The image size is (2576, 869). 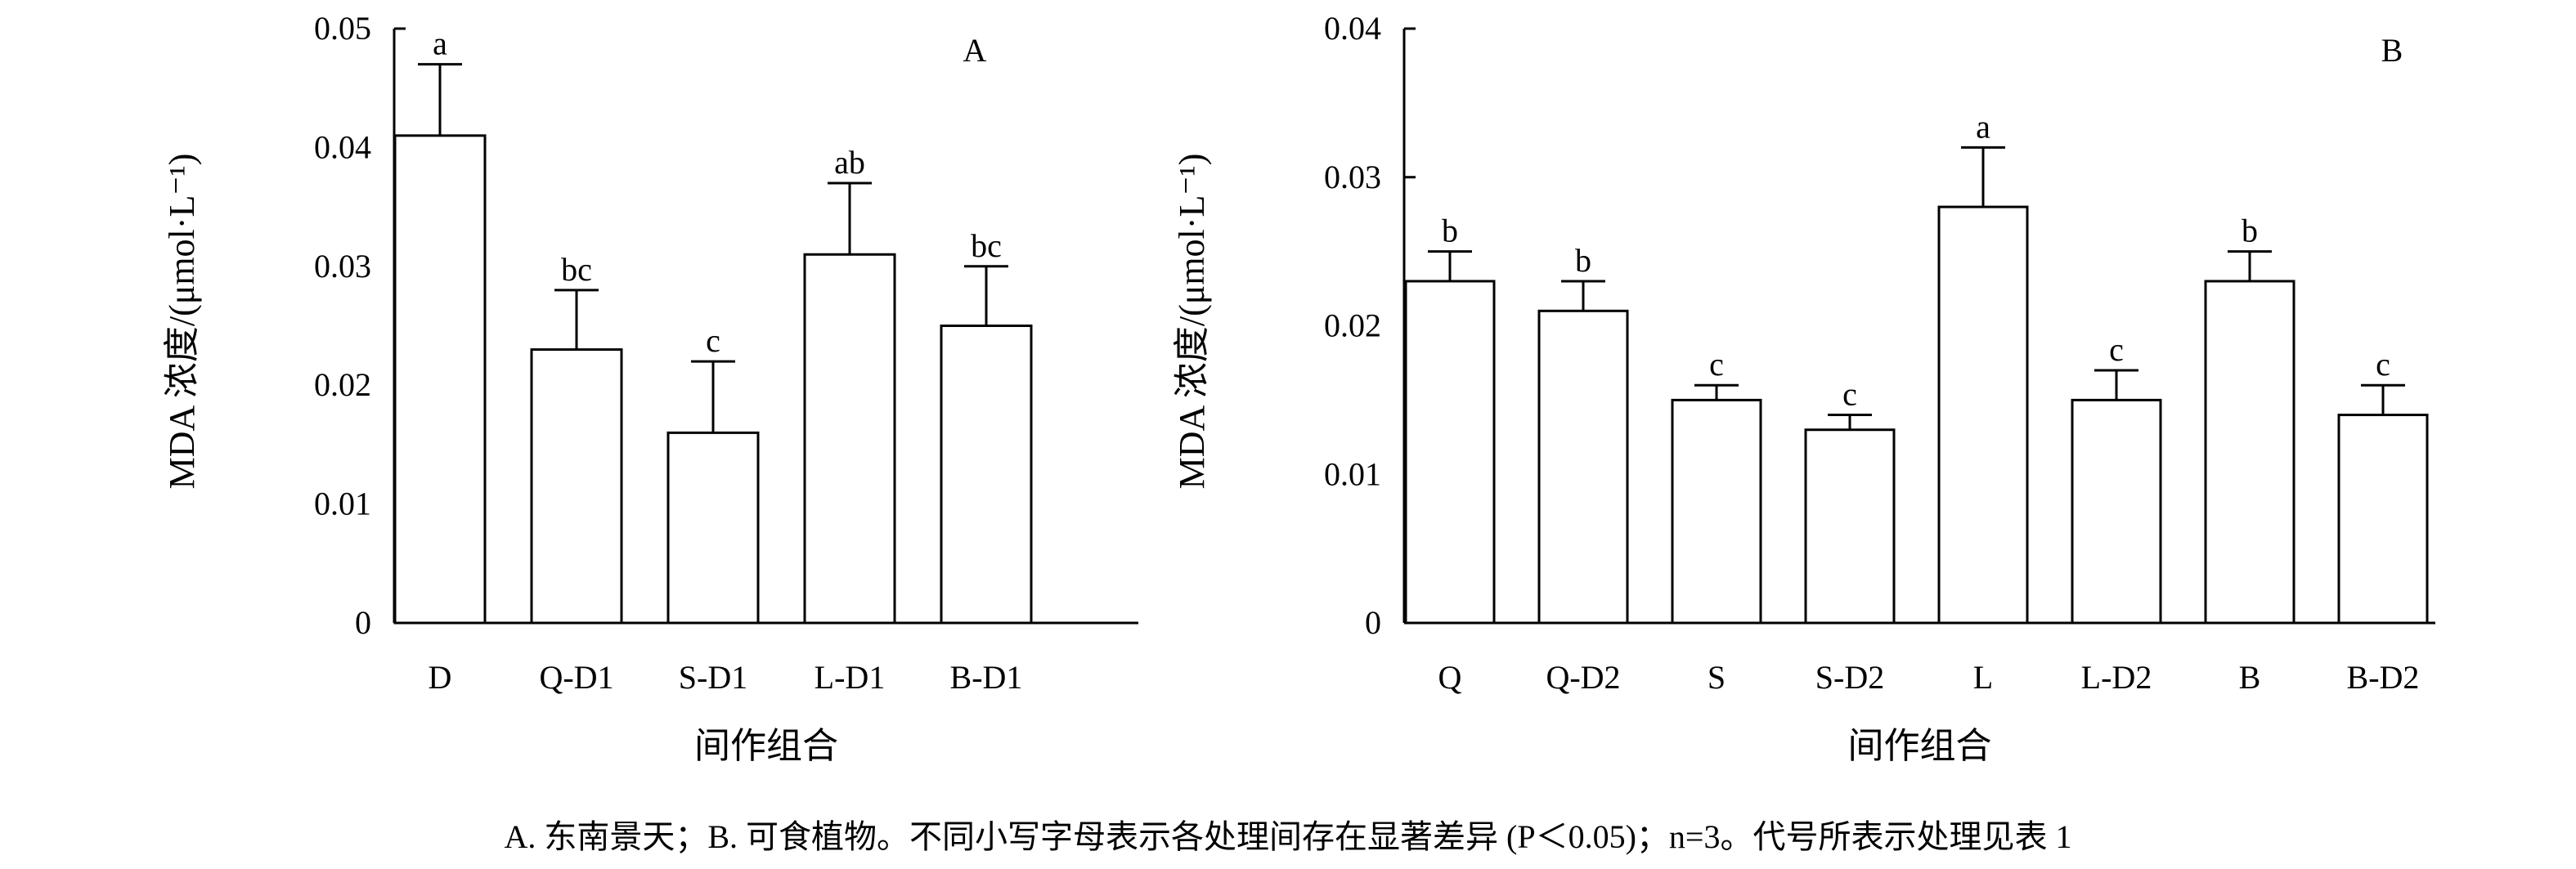 What do you see at coordinates (987, 677) in the screenshot?
I see `x-tick-label: B-D1` at bounding box center [987, 677].